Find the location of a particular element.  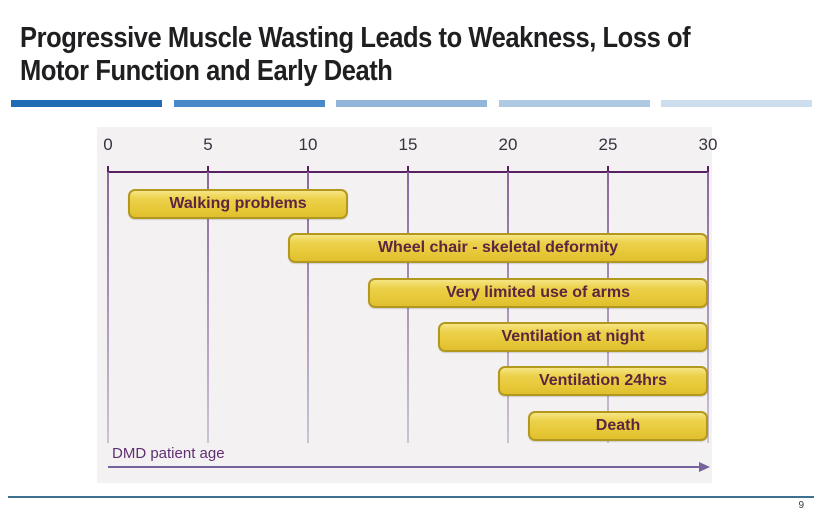

gantt-bar-wheel-chair-skeletal-deformity: Wheel chair - skeletal deformity is located at coordinates (498, 248).